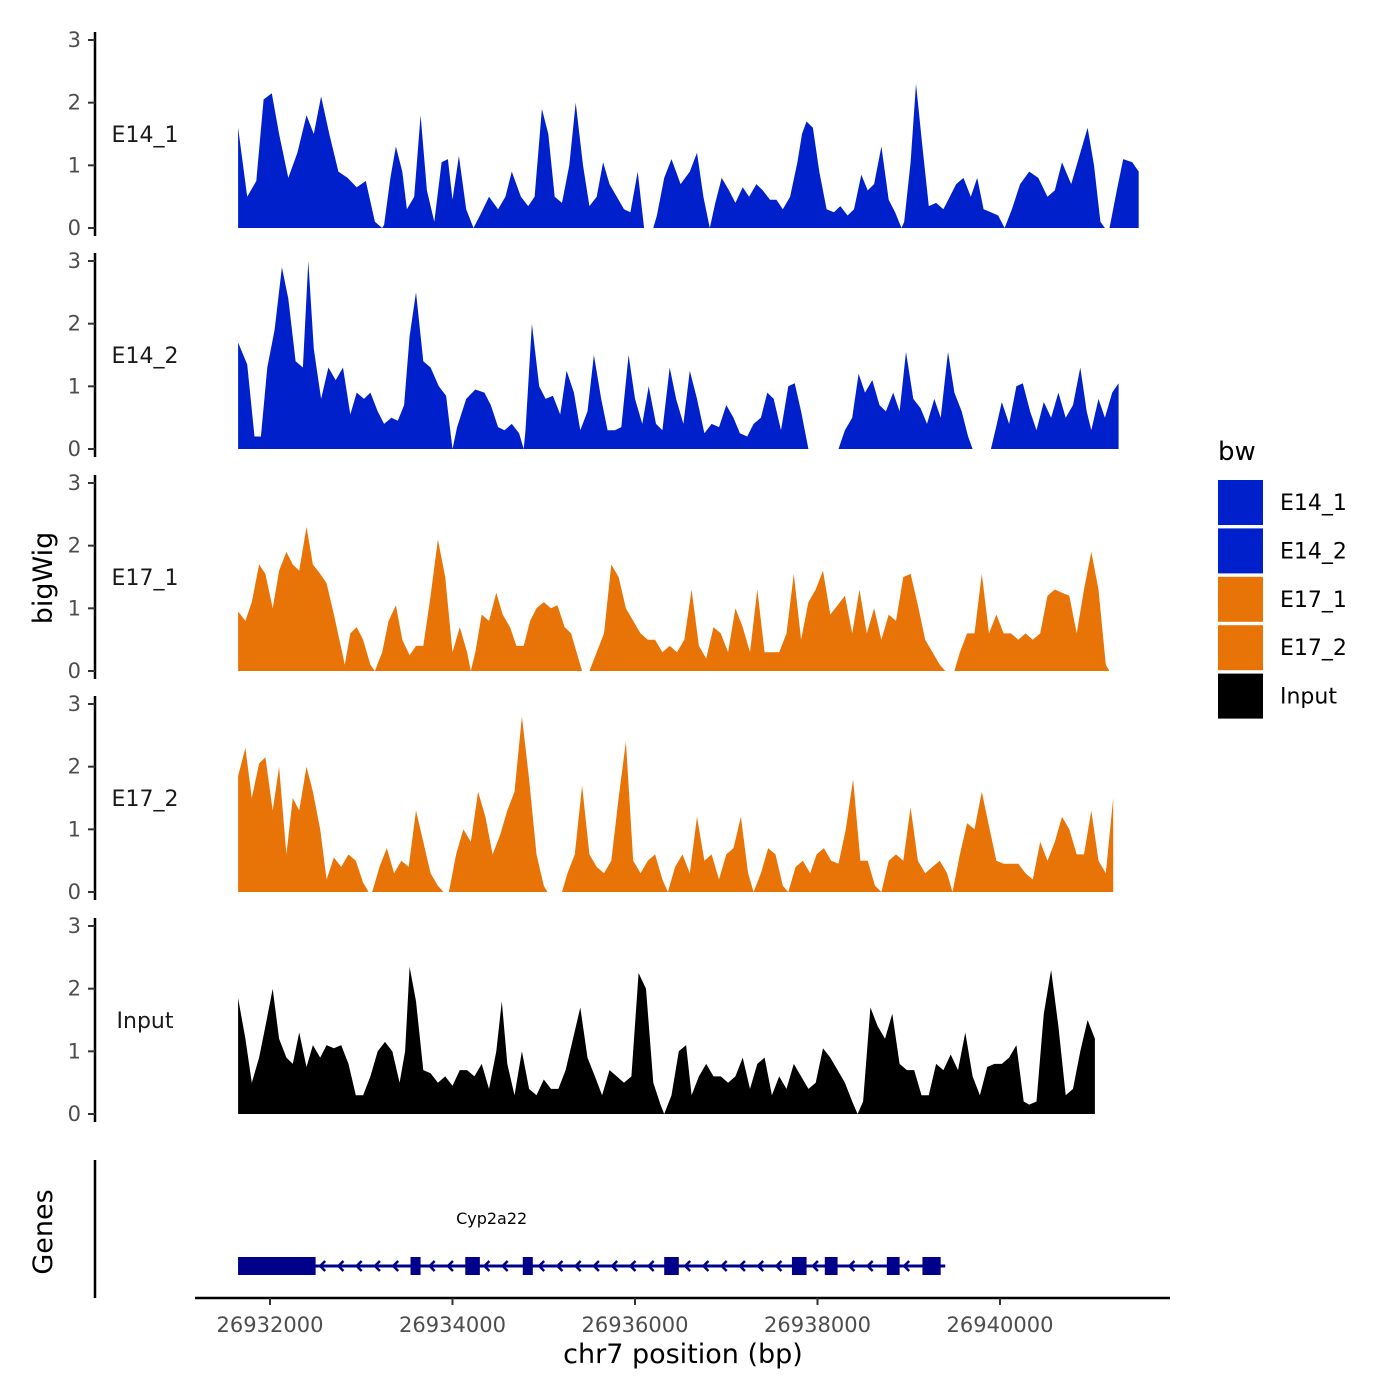 The height and width of the screenshot is (1400, 1400). Describe the element at coordinates (682, 1316) in the screenshot. I see `x-axis: 26932000 26934000 26936000 26938000 26940000` at that location.